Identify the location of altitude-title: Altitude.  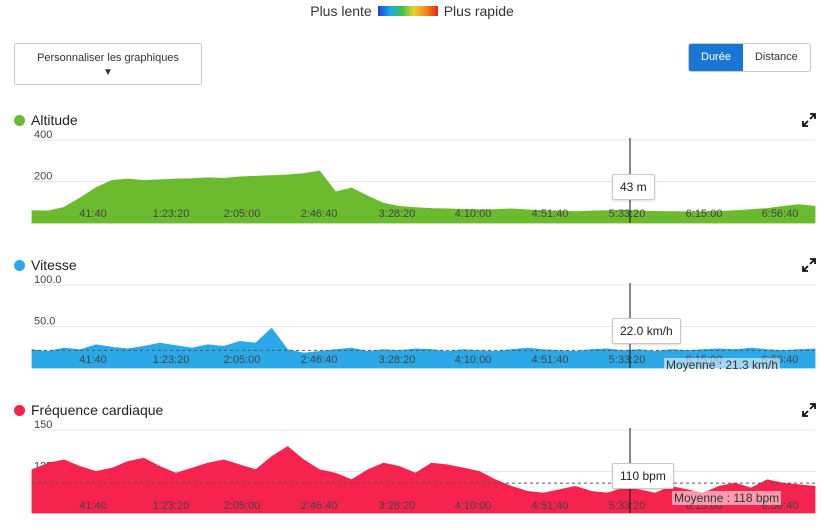
(46, 120).